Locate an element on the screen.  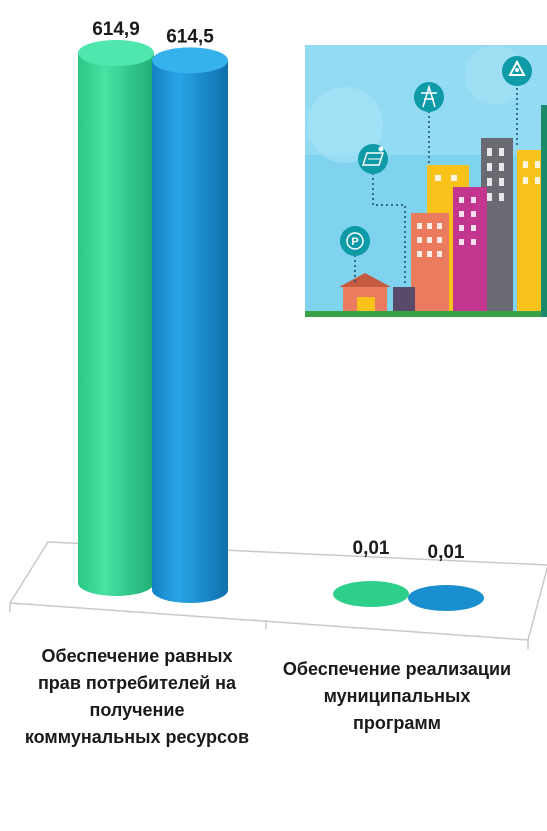
parking-icon: P is located at coordinates (355, 241).